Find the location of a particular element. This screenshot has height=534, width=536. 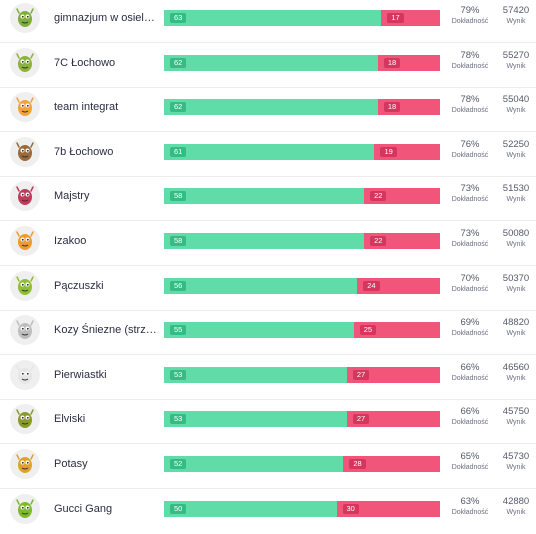

score-stat: 45730 Wynik is located at coordinates (516, 462).